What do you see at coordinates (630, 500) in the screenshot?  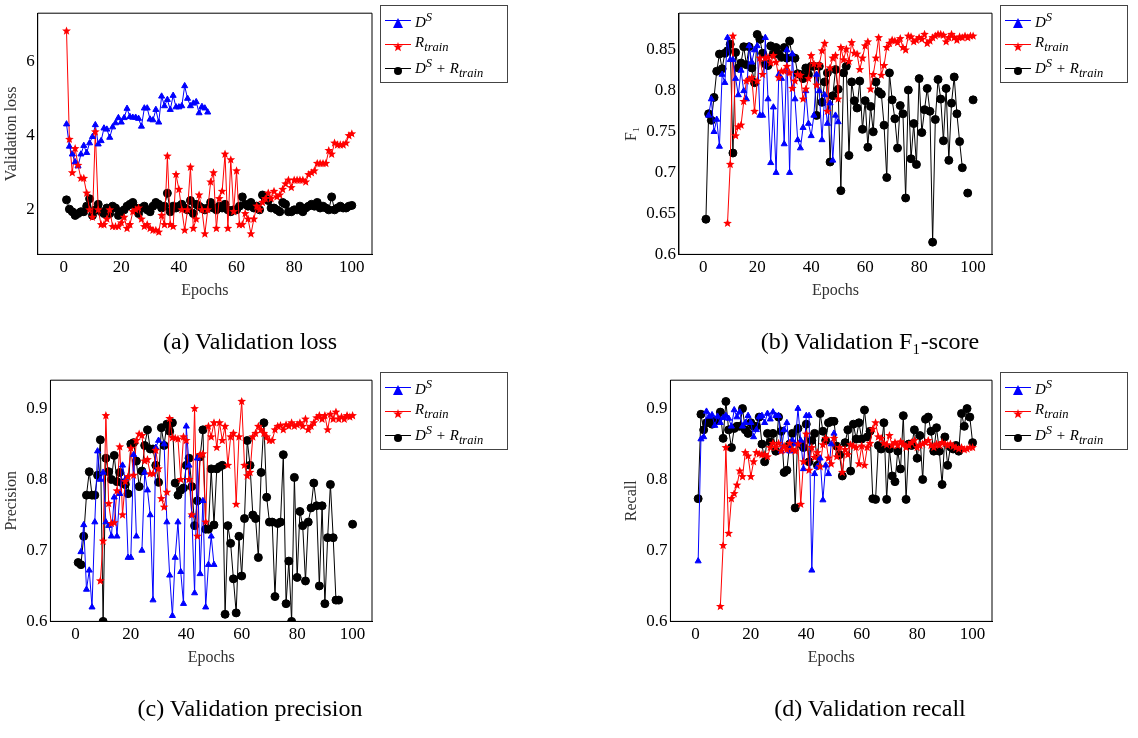 I see `y-axis-title: Recall` at bounding box center [630, 500].